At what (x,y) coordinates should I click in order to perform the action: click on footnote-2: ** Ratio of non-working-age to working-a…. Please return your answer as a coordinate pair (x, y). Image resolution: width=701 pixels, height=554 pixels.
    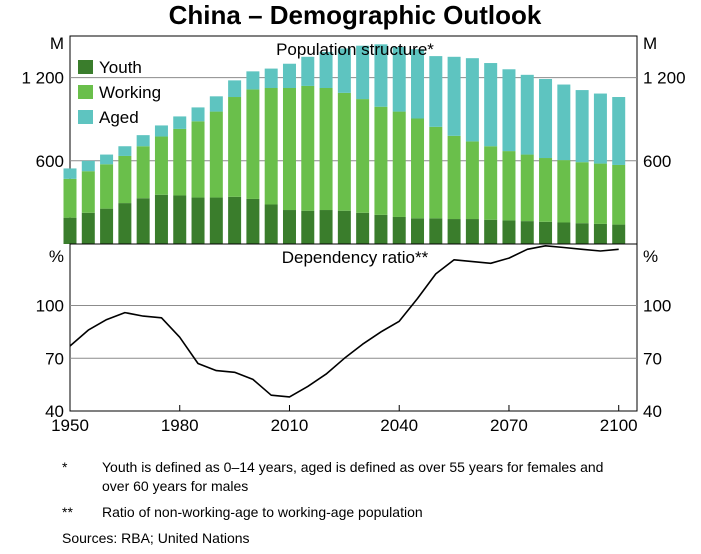
    Looking at the image, I should click on (372, 512).